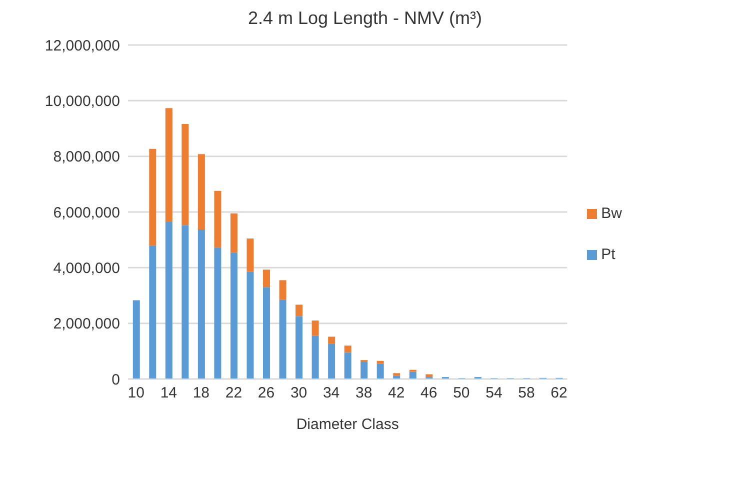 This screenshot has height=477, width=730. I want to click on x-tick-label: 30, so click(299, 393).